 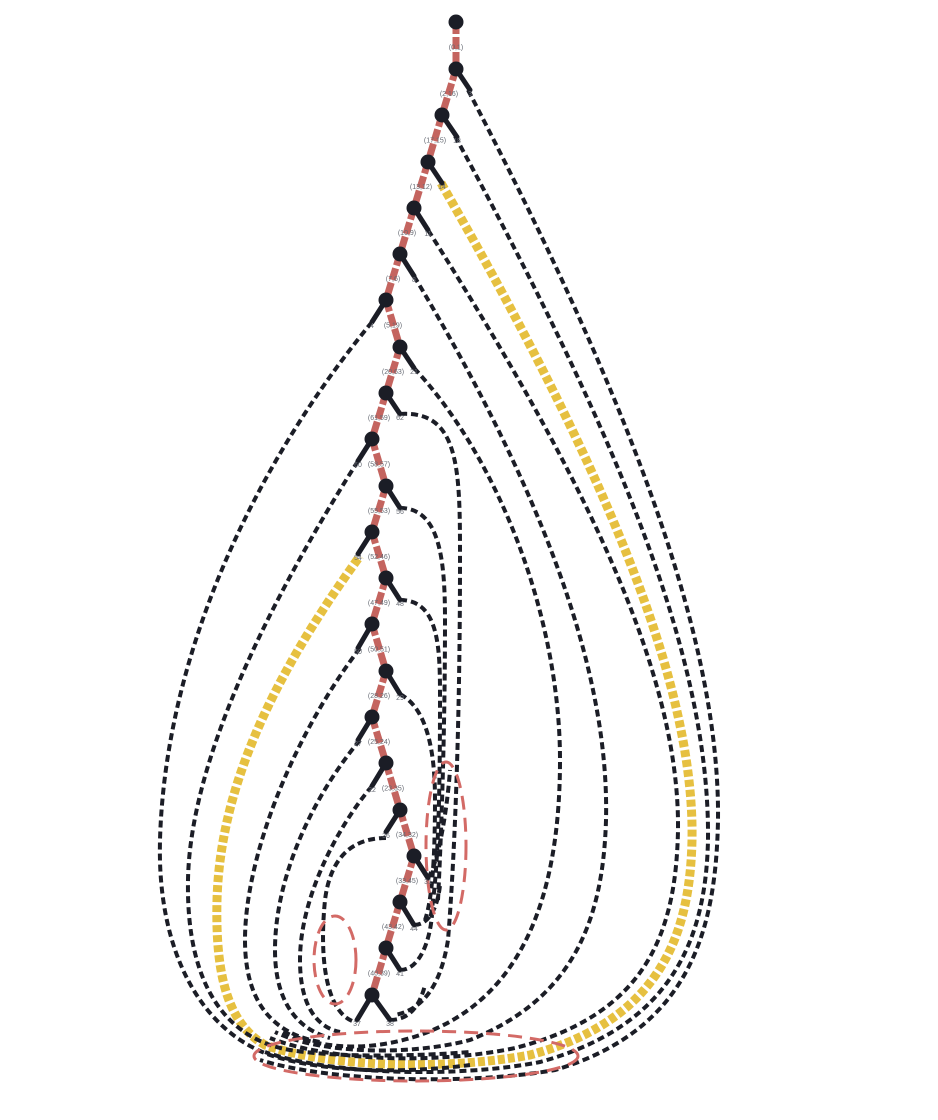 I want to click on leaf-label: 4, so click(x=372, y=326).